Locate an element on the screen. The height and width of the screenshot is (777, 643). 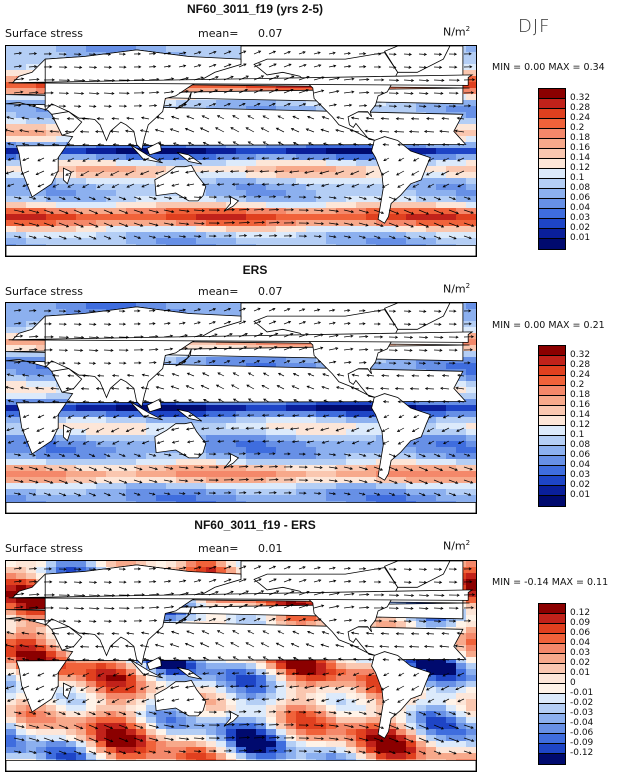
panel-1-variable: Surface stress is located at coordinates (44, 33).